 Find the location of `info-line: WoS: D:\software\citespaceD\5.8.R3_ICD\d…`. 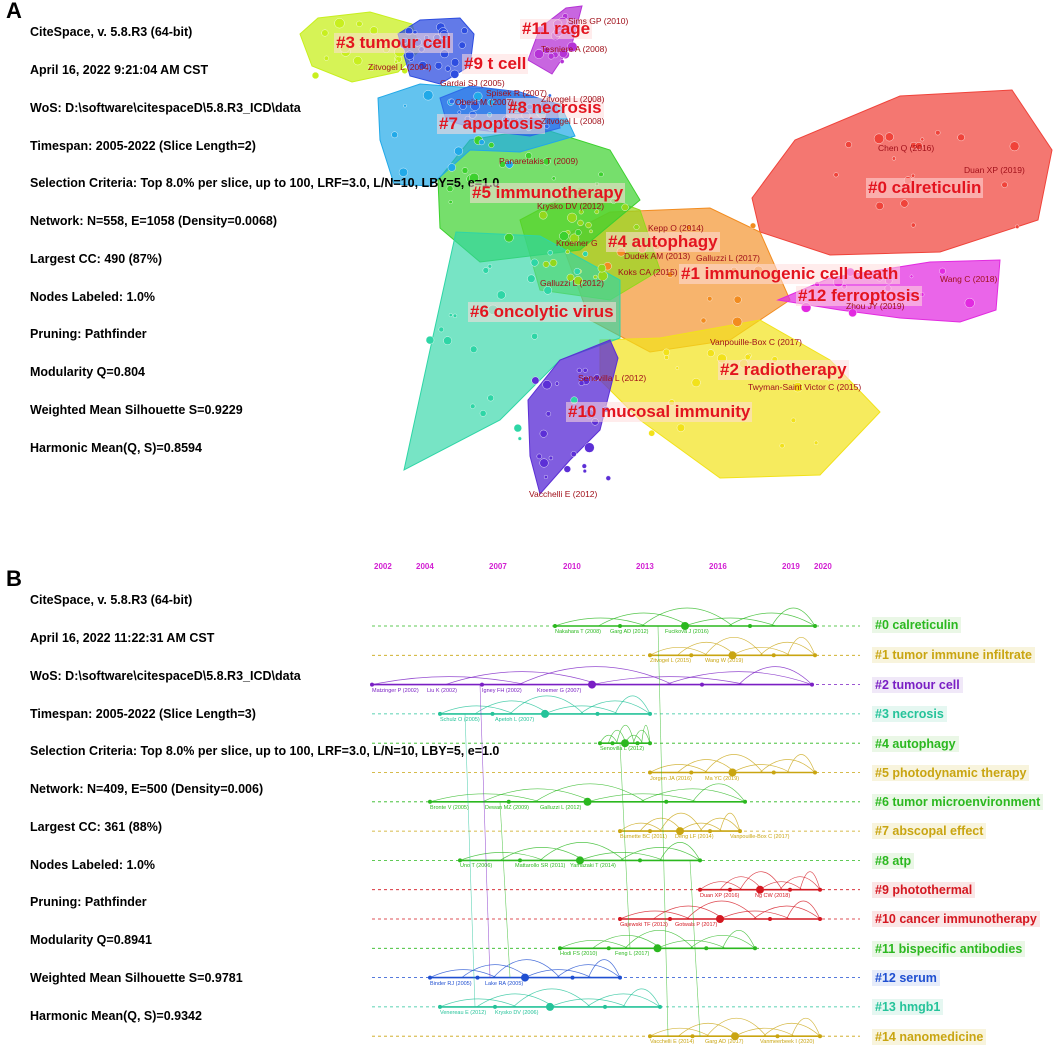

info-line: WoS: D:\software\citespaceD\5.8.R3_ICD\d… is located at coordinates (165, 675).